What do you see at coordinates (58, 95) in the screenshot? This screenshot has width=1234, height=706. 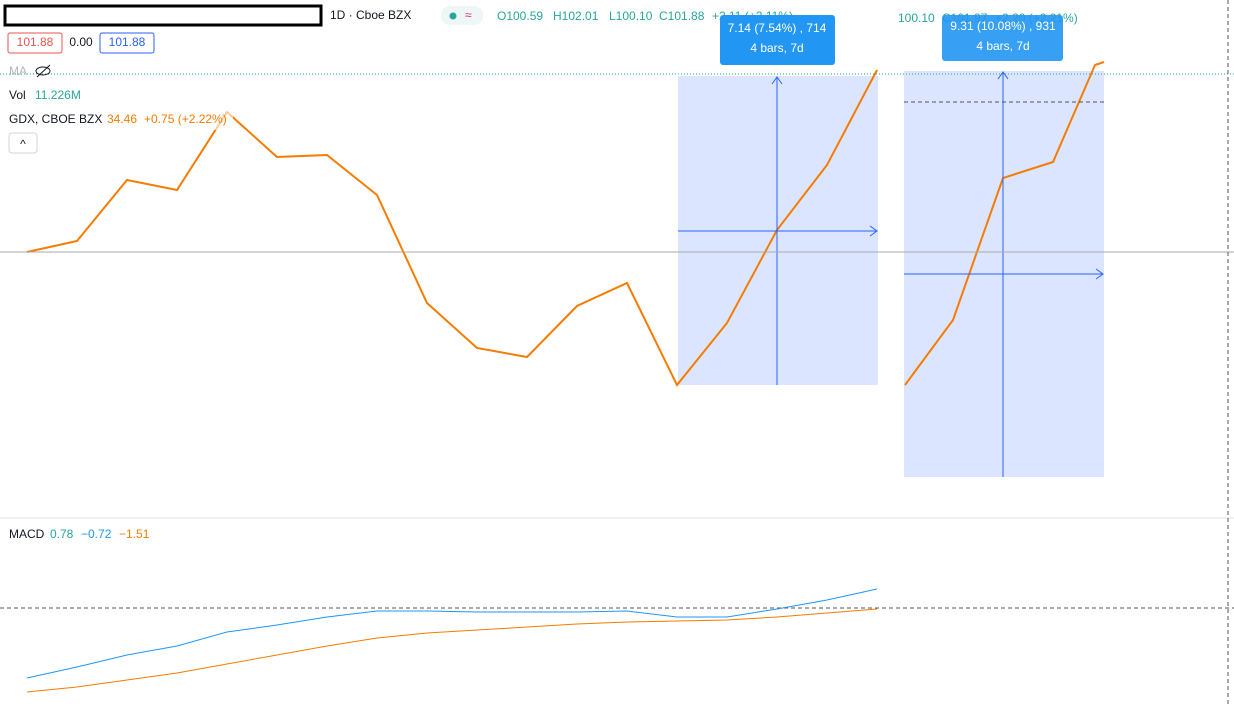 I see `vol-value: 11.226M` at bounding box center [58, 95].